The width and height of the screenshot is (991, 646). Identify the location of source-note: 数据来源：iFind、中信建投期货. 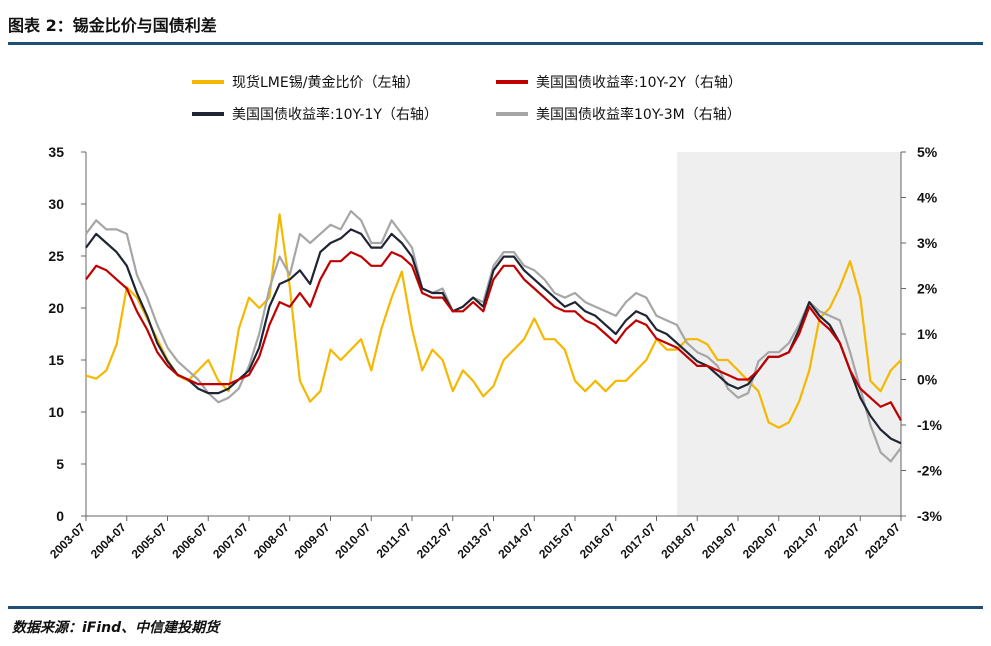
(116, 628).